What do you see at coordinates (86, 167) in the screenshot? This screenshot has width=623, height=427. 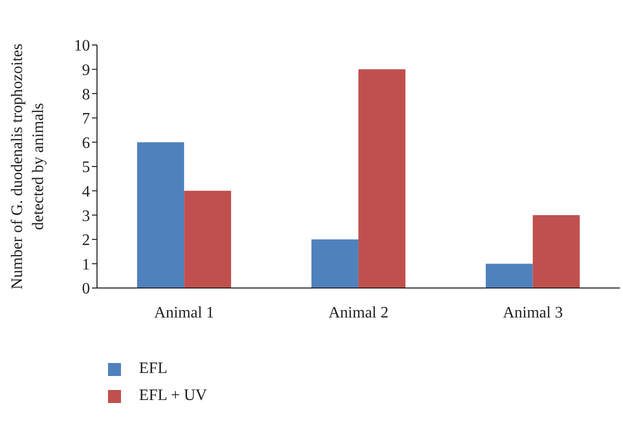 I see `y-tick-label: 5` at bounding box center [86, 167].